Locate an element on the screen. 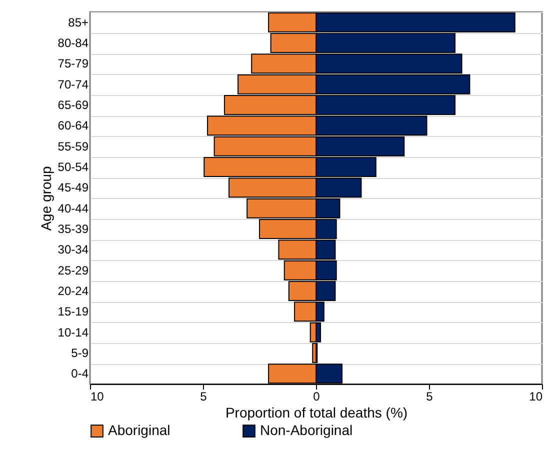  y-tick-label: 0-4 is located at coordinates (80, 373).